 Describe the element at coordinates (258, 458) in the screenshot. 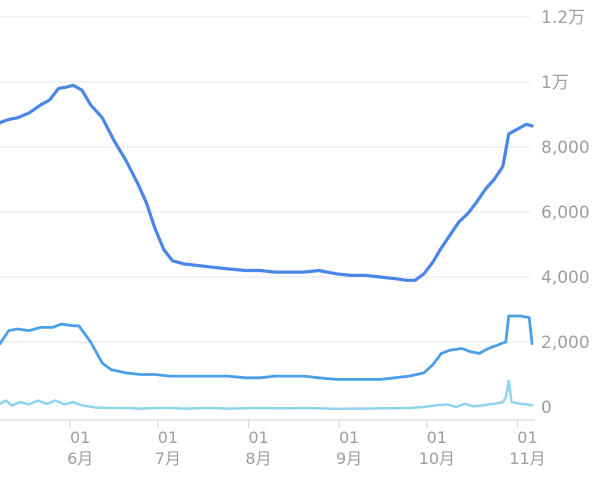

I see `x-tick-month-label: 8月` at that location.